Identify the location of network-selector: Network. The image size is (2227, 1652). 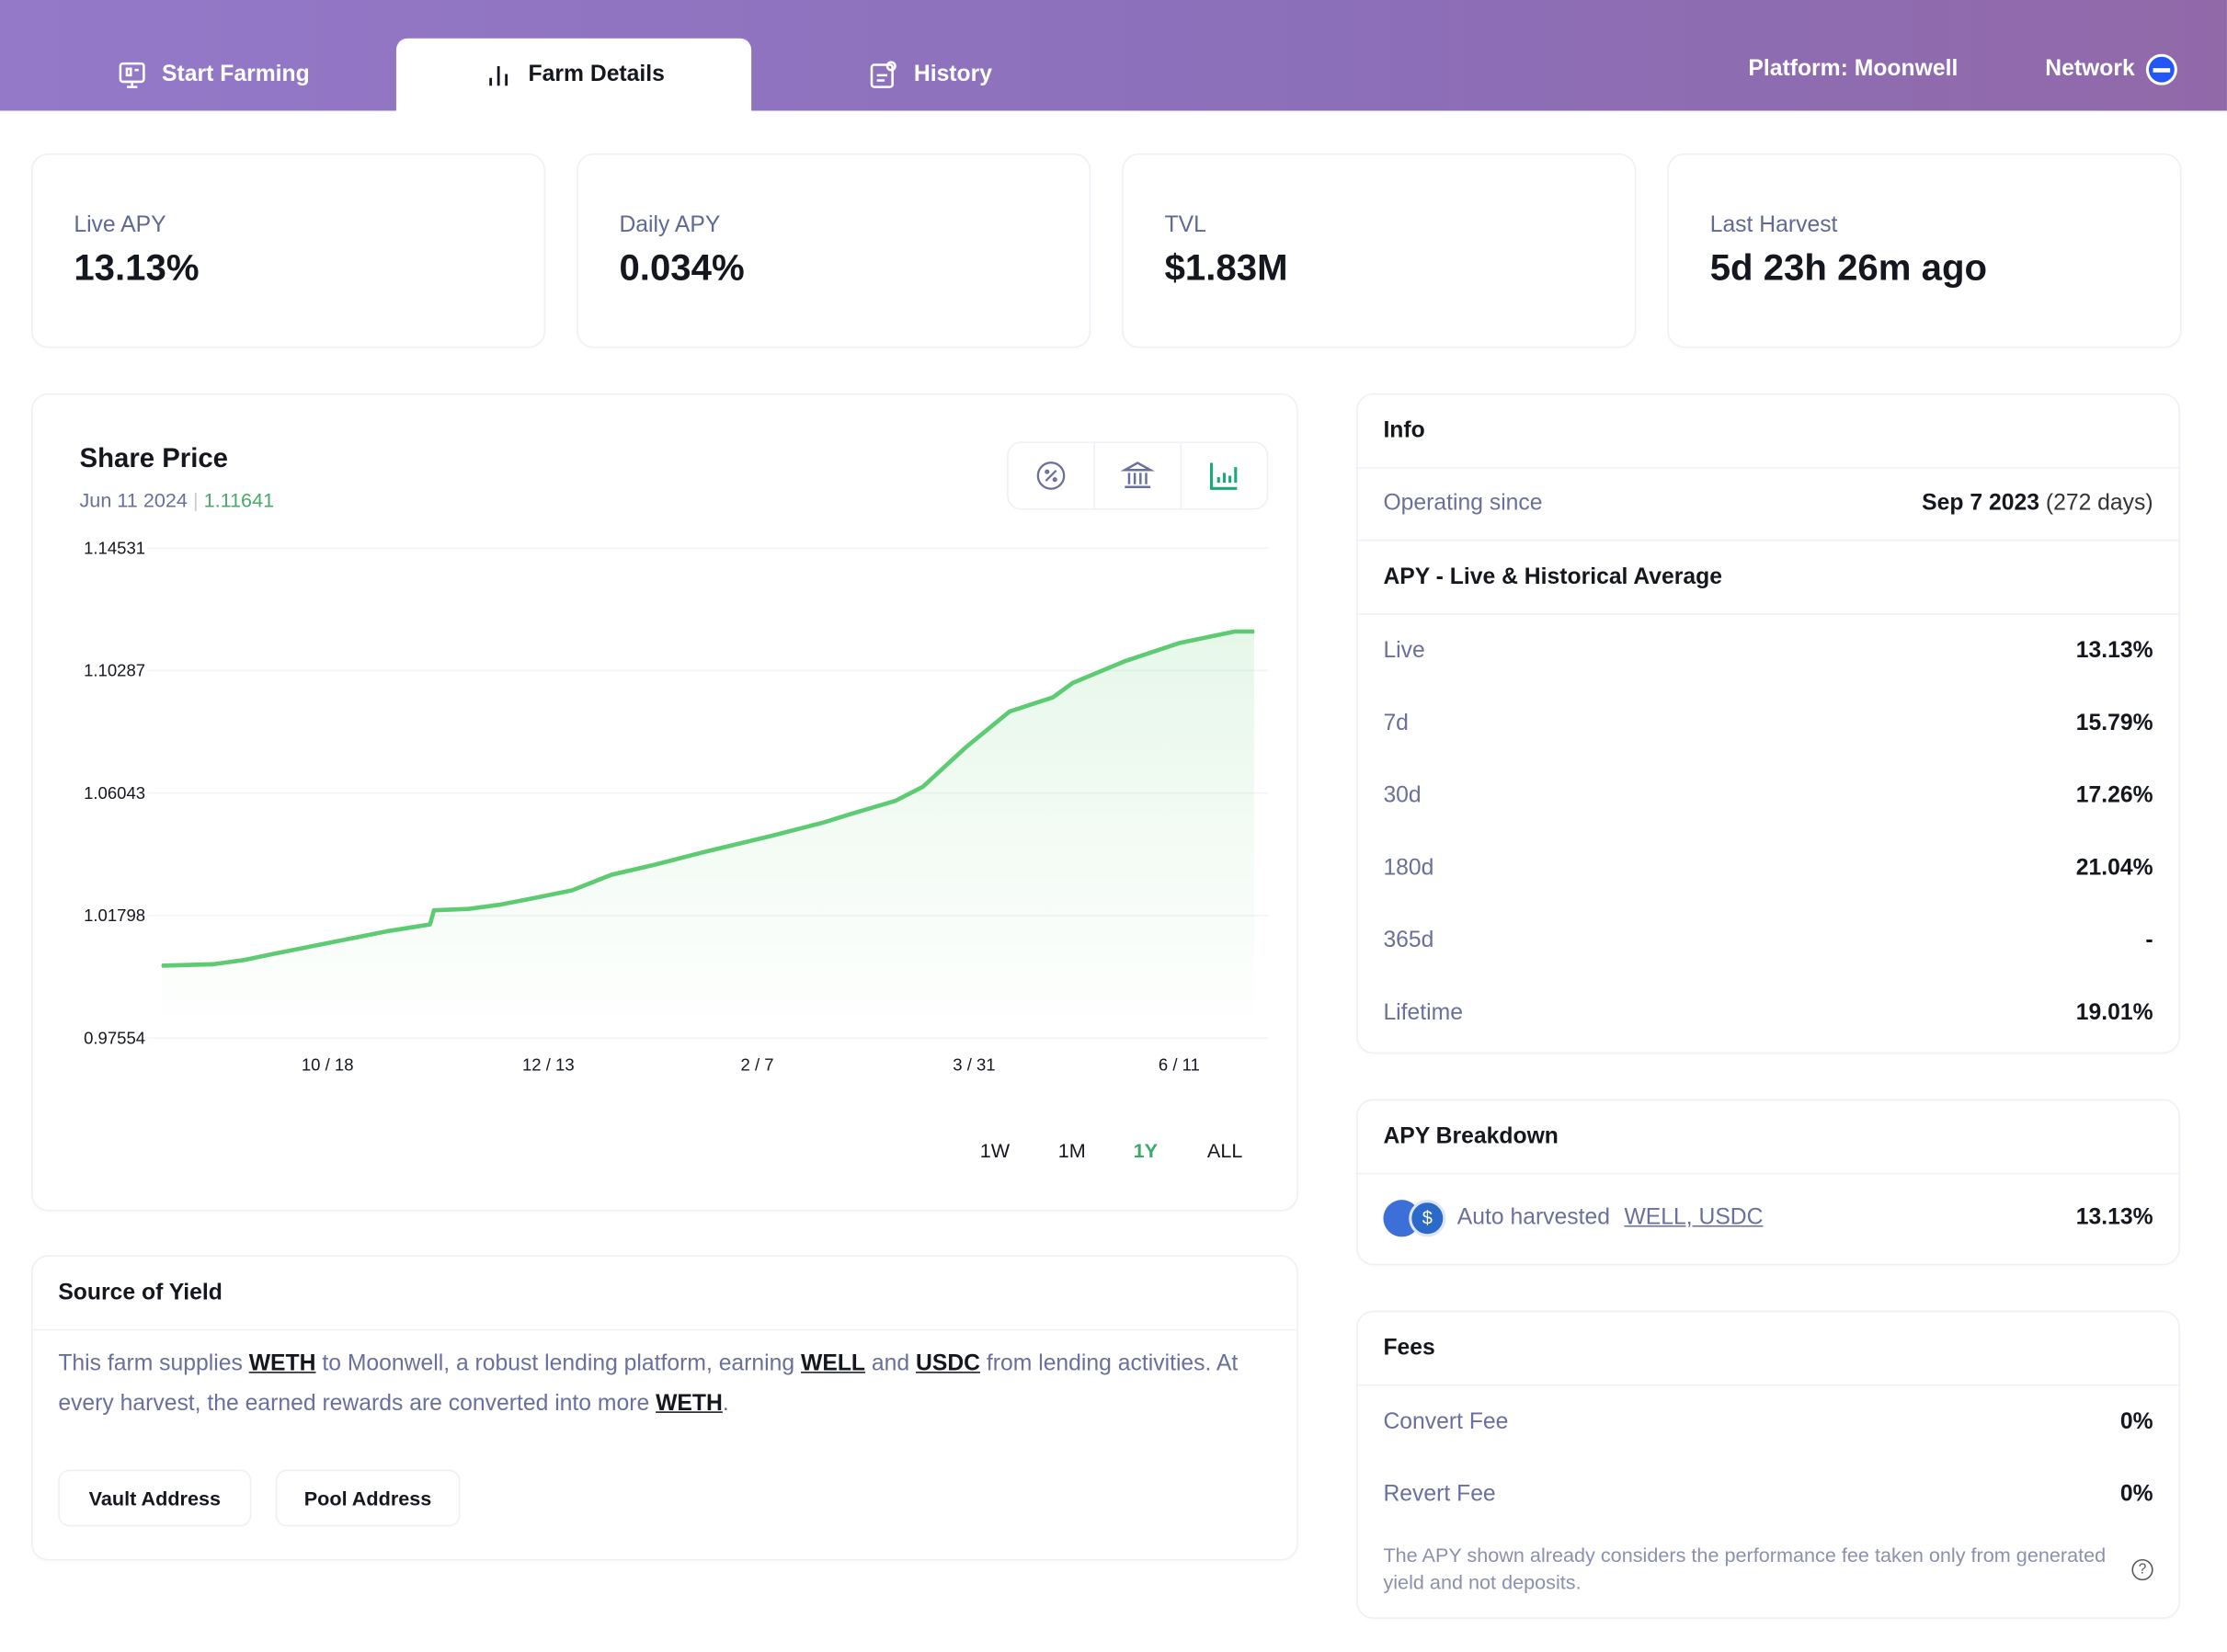
(2111, 69).